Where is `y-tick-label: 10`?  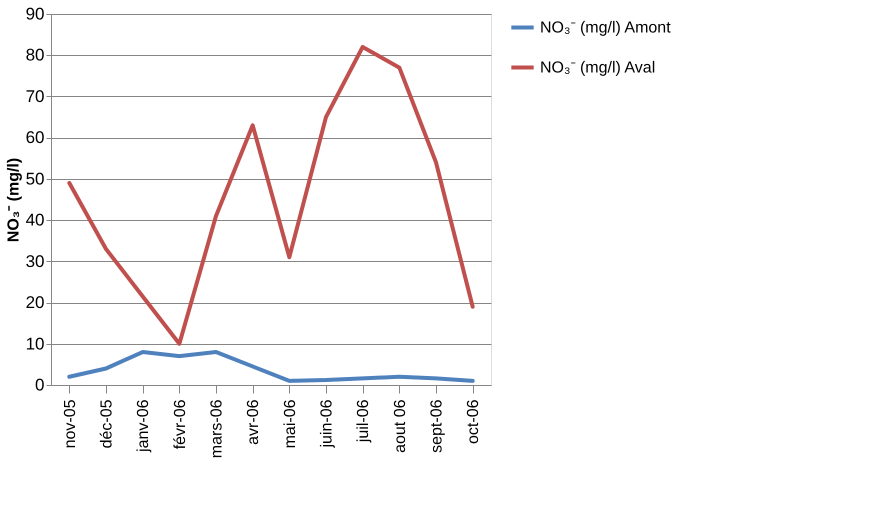
y-tick-label: 10 is located at coordinates (35, 344).